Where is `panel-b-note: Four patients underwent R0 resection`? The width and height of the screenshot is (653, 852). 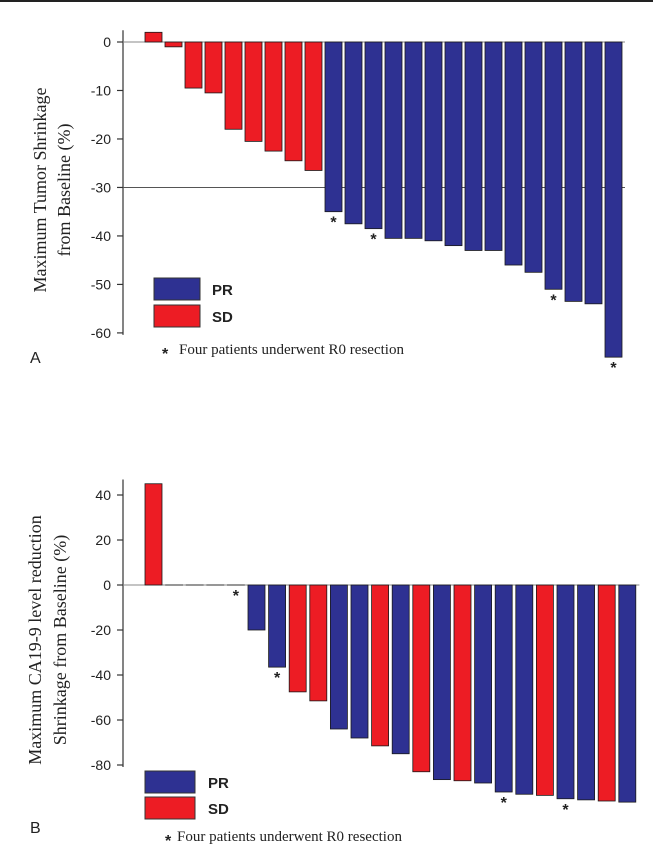
panel-b-note: Four patients underwent R0 resection is located at coordinates (289, 837).